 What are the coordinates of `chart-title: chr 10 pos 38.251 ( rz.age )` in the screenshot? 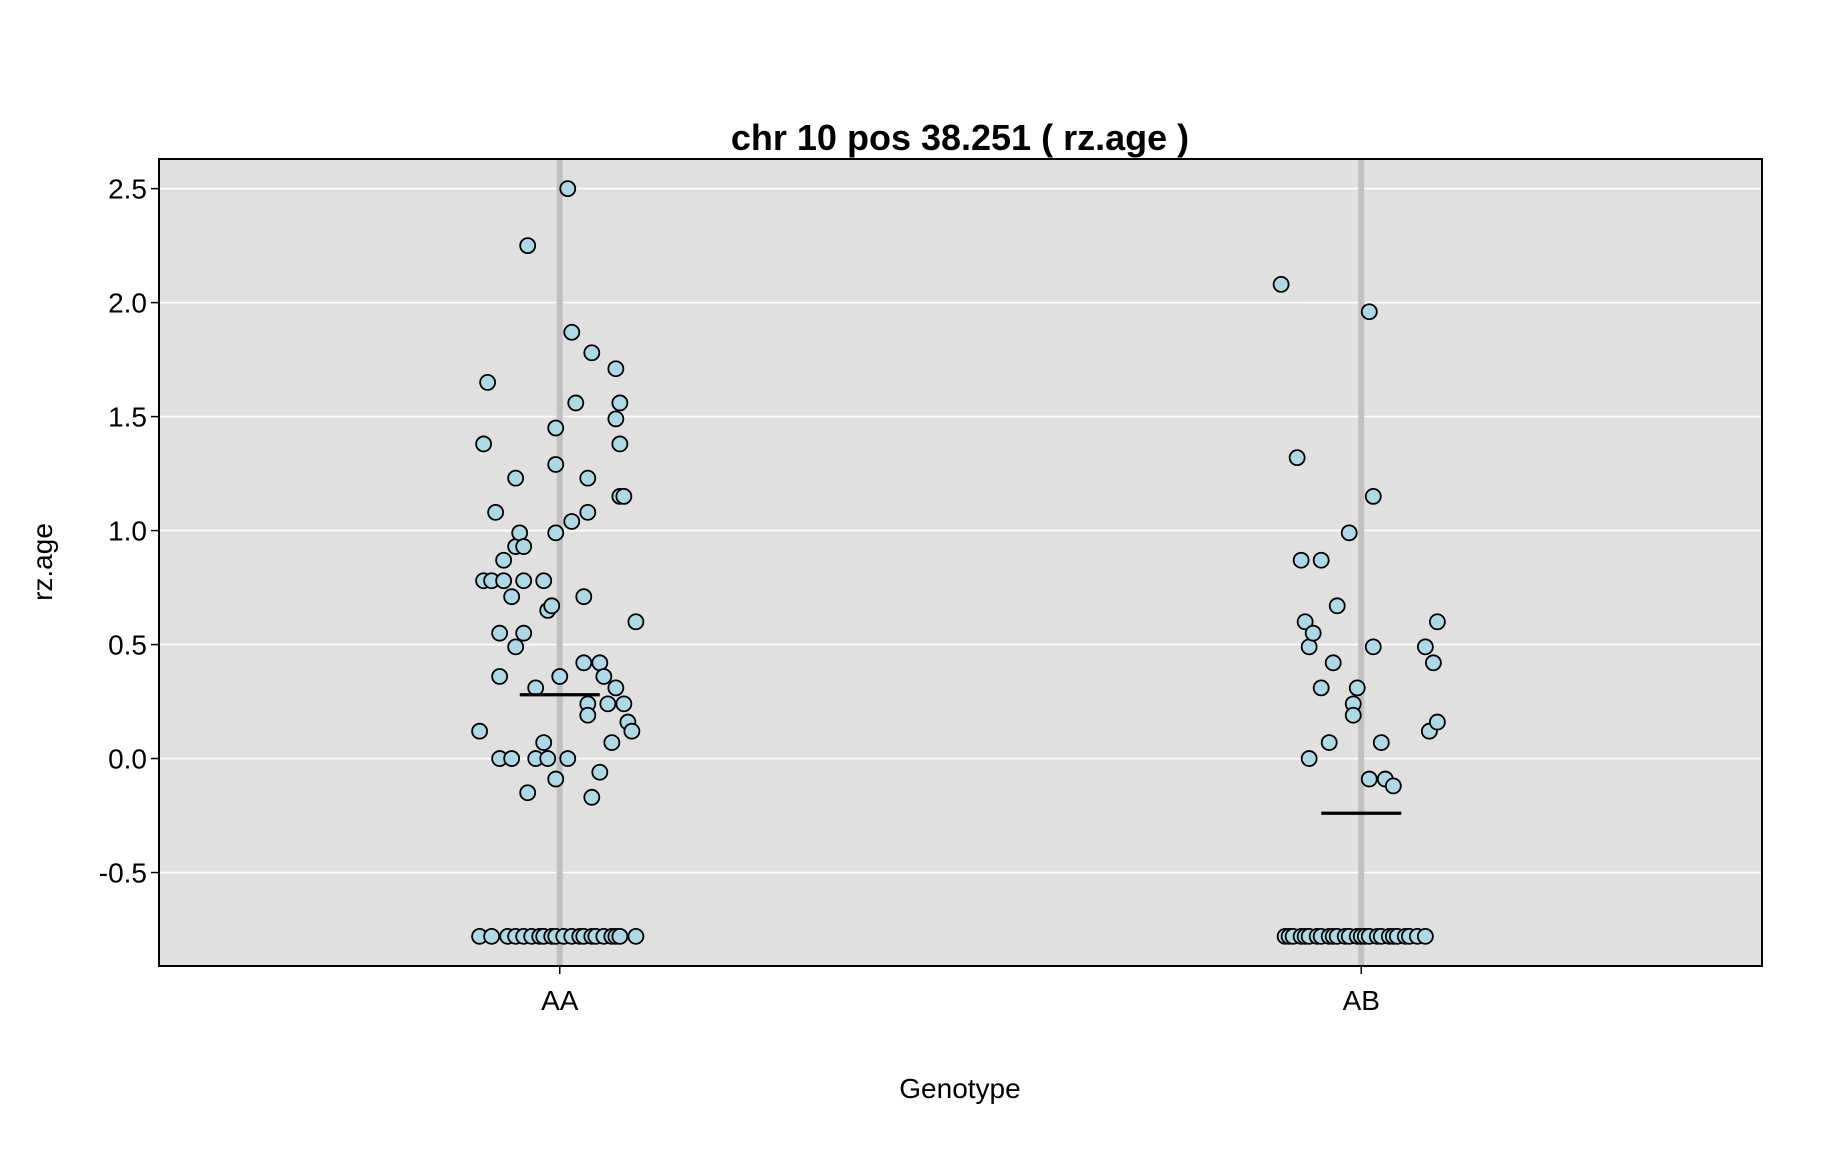 It's located at (960, 137).